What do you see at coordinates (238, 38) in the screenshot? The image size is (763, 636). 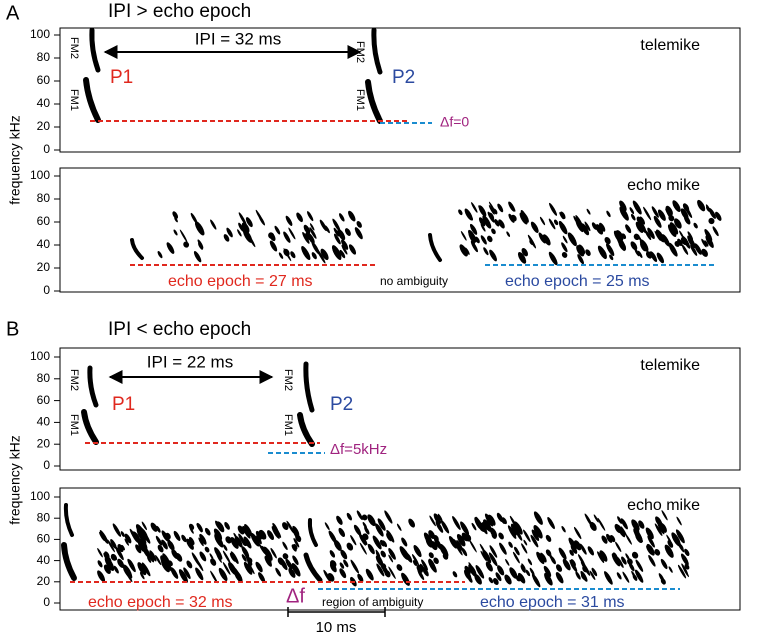 I see `ipi-label: IPI = 32 ms` at bounding box center [238, 38].